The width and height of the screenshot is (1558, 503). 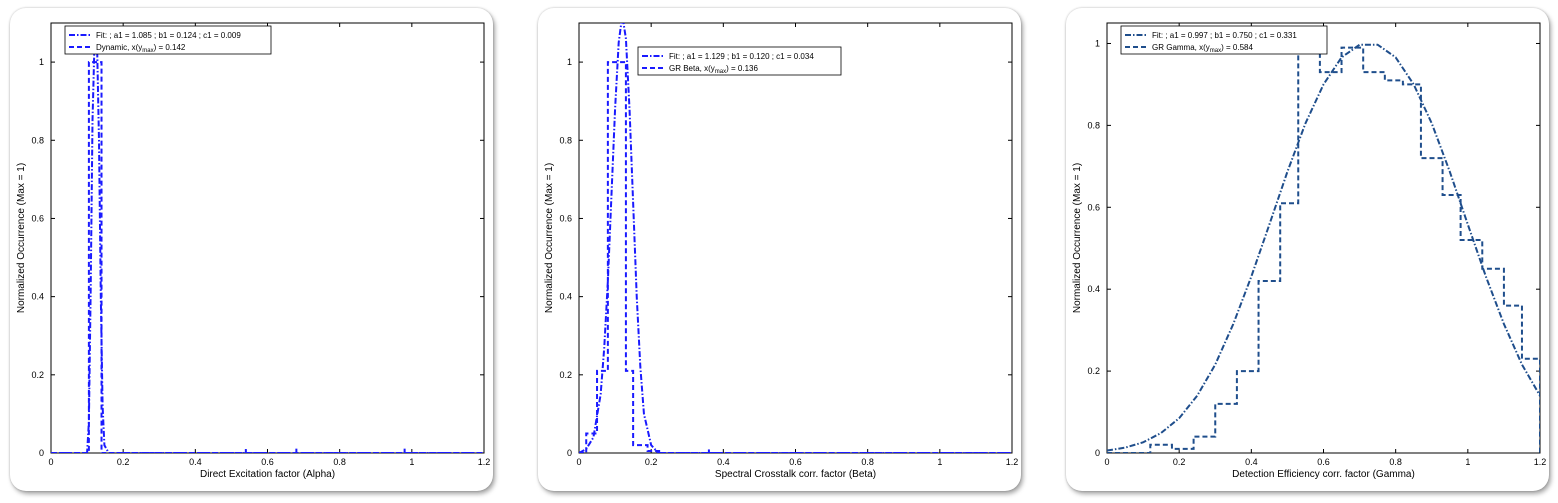 What do you see at coordinates (692, 68) in the screenshot?
I see `legend-entry-text: GR Beta, x(y` at bounding box center [692, 68].